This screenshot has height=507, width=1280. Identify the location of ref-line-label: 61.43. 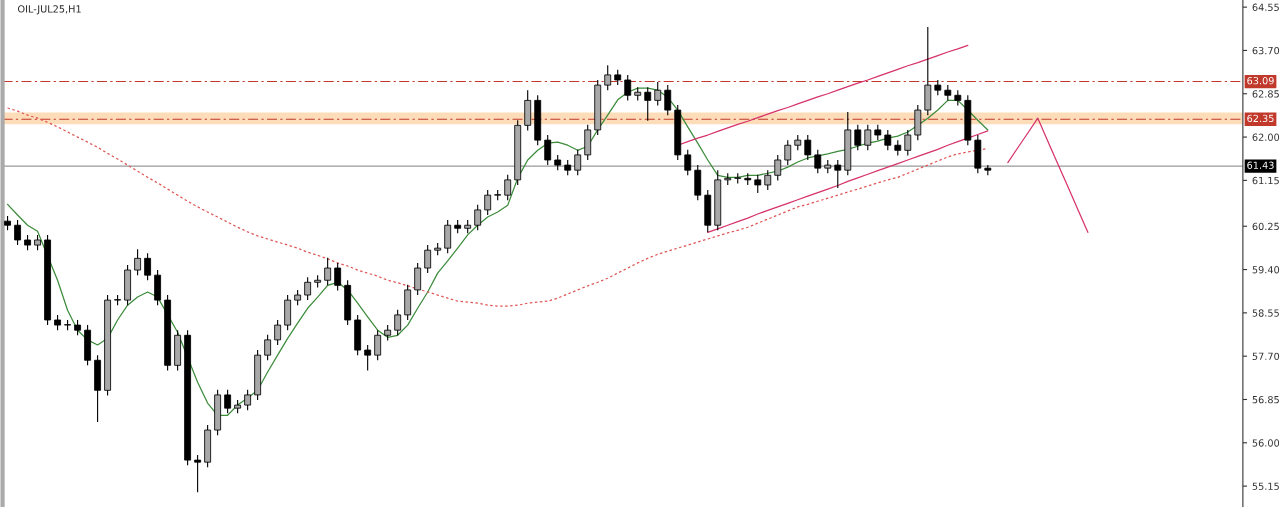
(1260, 165).